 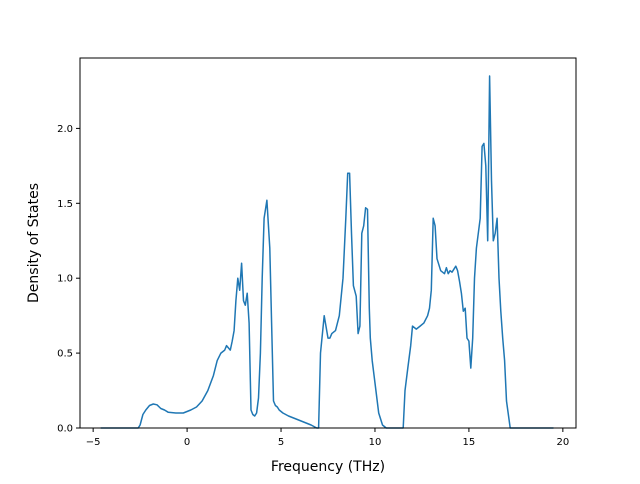 What do you see at coordinates (65, 279) in the screenshot?
I see `y-tick-label: 1.0` at bounding box center [65, 279].